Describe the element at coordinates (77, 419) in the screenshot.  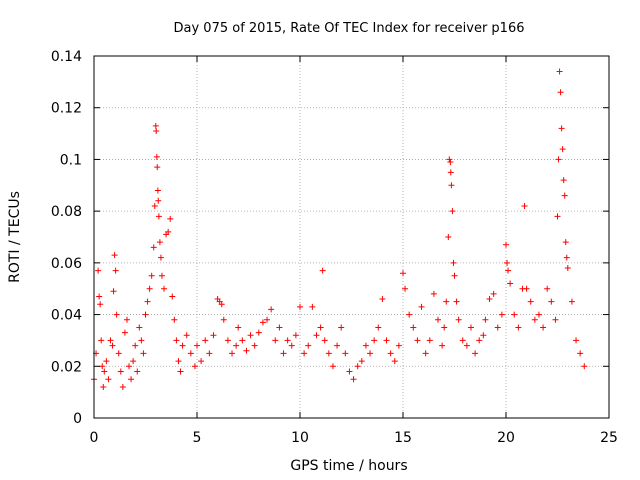
I see `y-tick-label: 0` at that location.